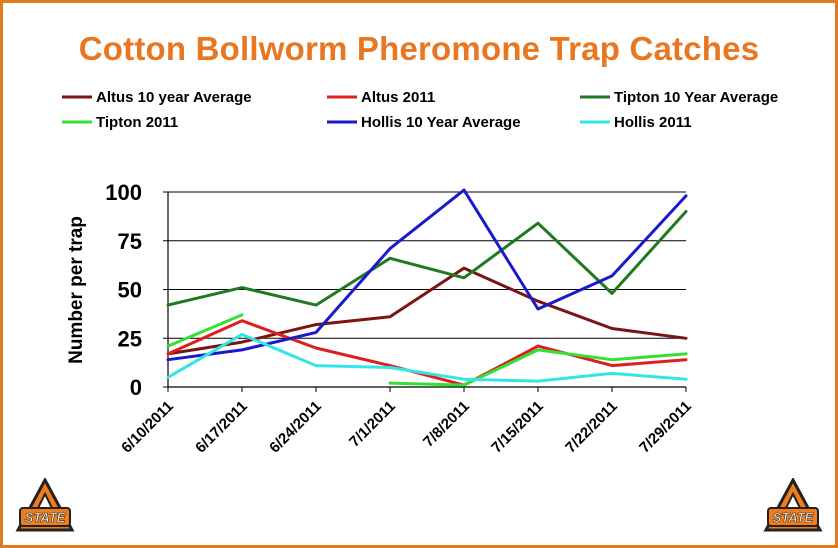  I want to click on y-tick-labels: 0 25 50 75 100, so click(123, 290).